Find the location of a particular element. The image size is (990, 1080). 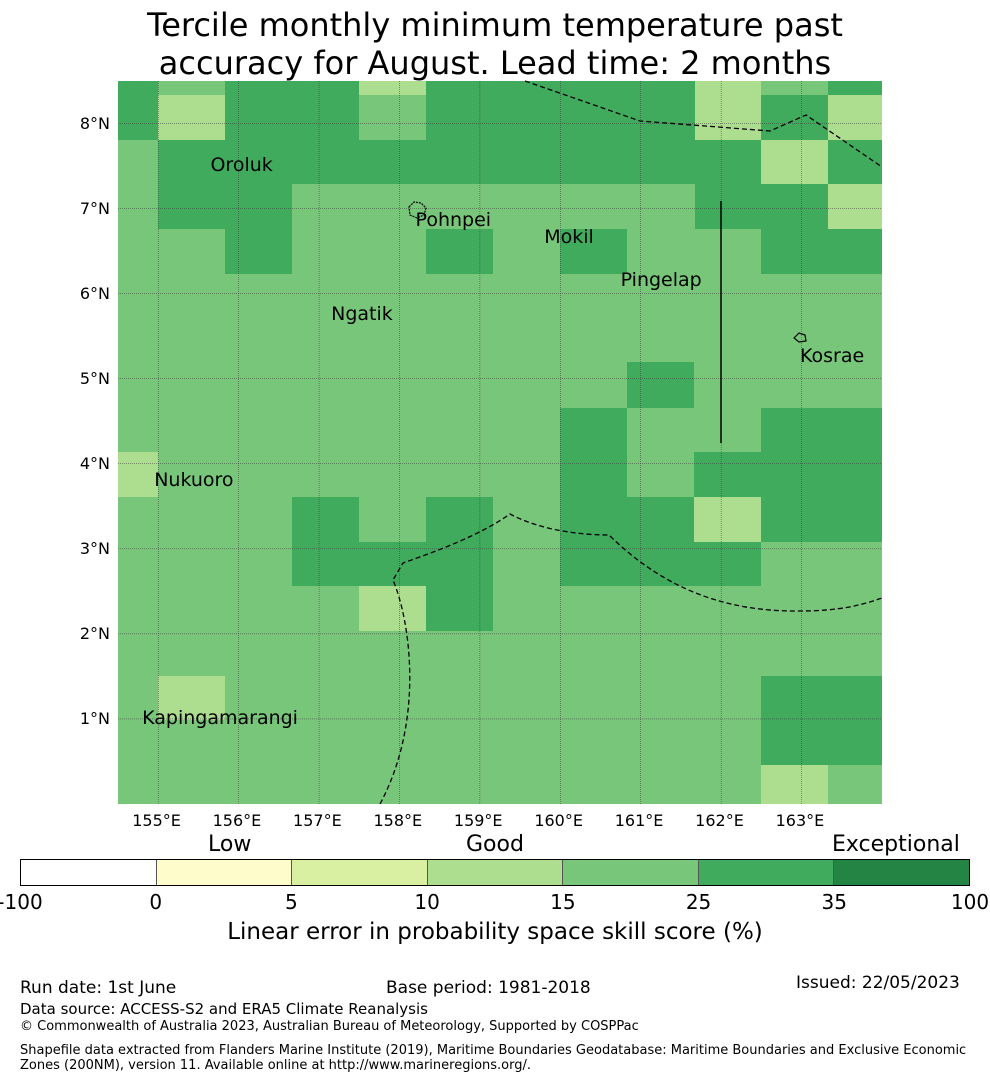

legend-category-good: Good is located at coordinates (495, 844).